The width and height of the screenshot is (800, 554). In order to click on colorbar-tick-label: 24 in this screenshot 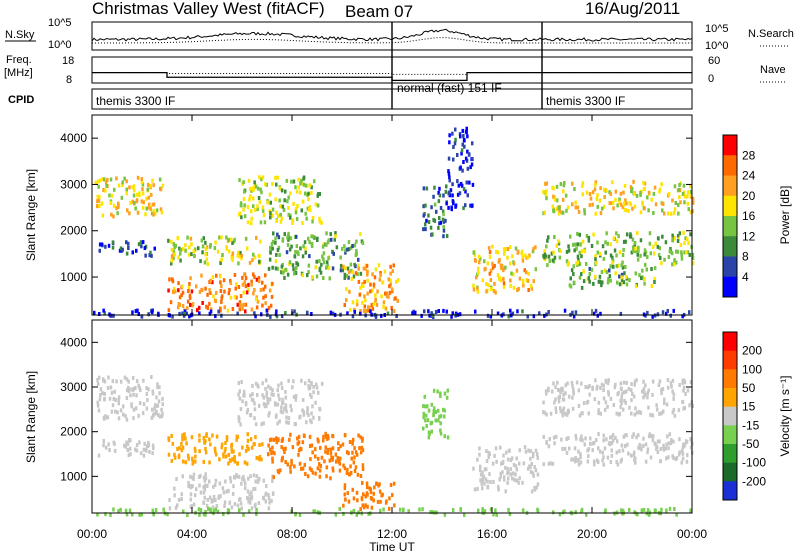, I will do `click(749, 176)`.